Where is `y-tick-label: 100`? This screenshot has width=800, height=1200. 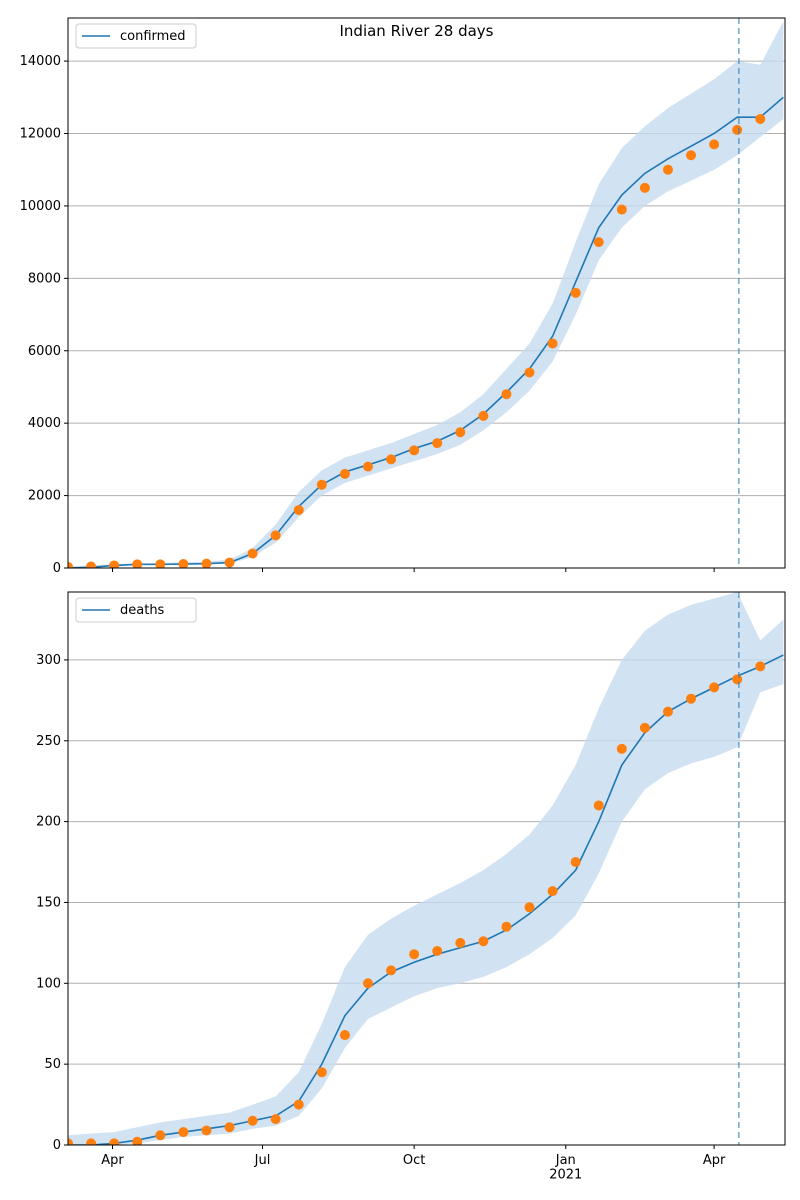 y-tick-label: 100 is located at coordinates (48, 983).